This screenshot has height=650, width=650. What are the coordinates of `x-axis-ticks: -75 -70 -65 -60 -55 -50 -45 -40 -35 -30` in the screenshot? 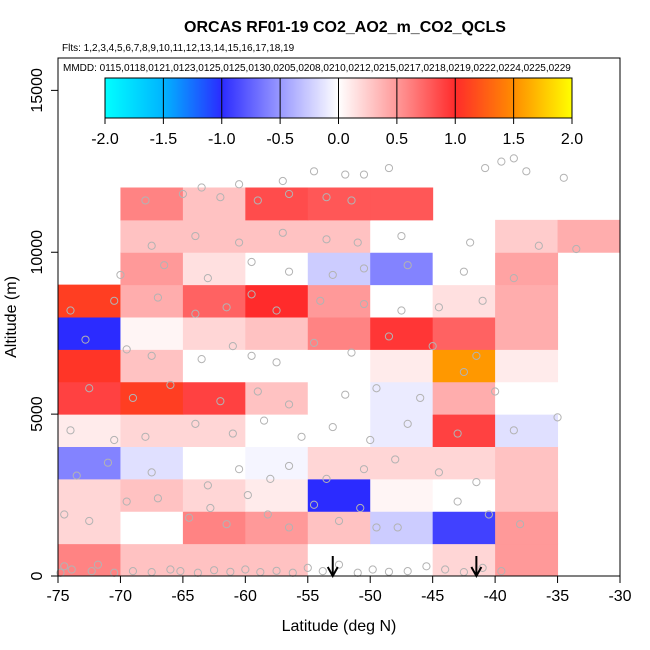 It's located at (339, 590).